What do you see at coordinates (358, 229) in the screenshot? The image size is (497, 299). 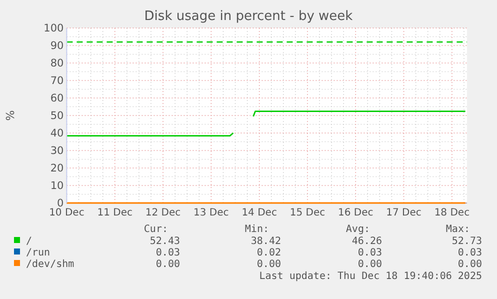 I see `text: Avg:` at bounding box center [358, 229].